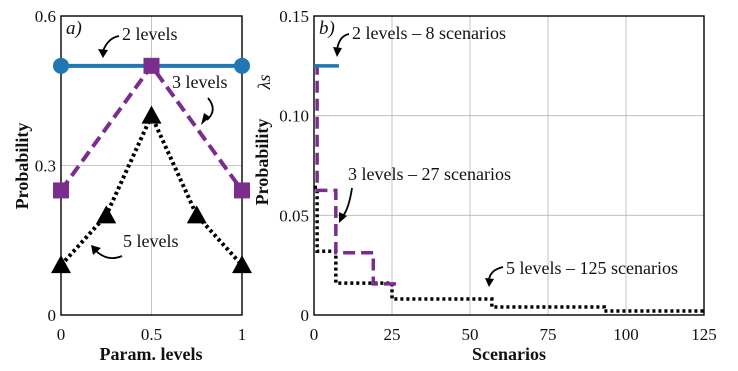  Describe the element at coordinates (52, 315) in the screenshot. I see `panel-a-y-tick-label: 0` at that location.